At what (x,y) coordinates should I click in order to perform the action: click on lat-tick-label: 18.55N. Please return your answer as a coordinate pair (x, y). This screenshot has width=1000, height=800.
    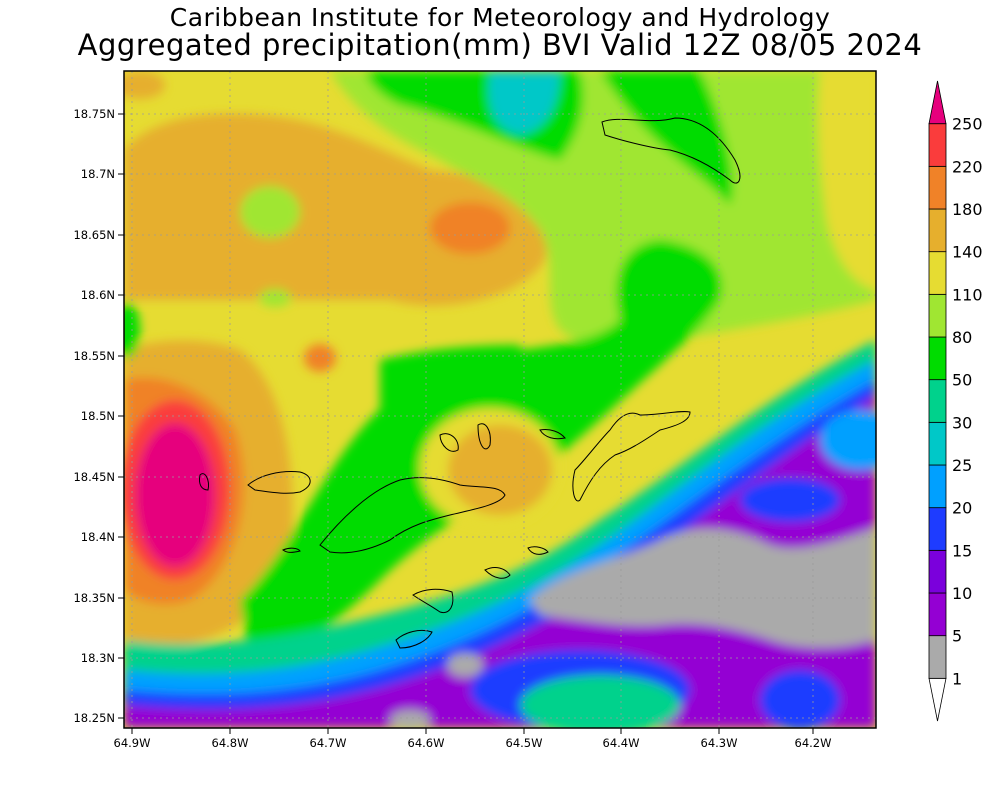
    Looking at the image, I should click on (94, 356).